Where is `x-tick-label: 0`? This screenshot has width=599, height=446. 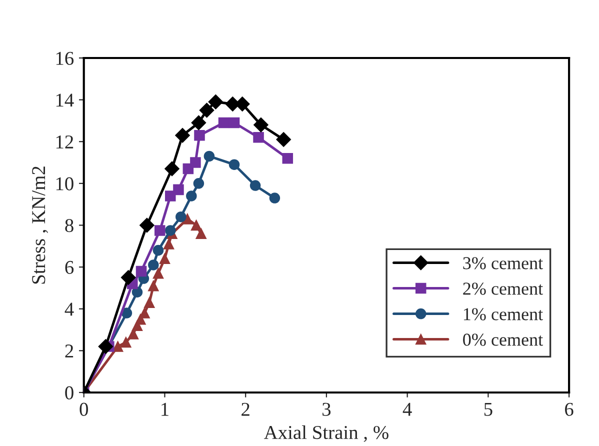
x-tick-label: 0 is located at coordinates (84, 409).